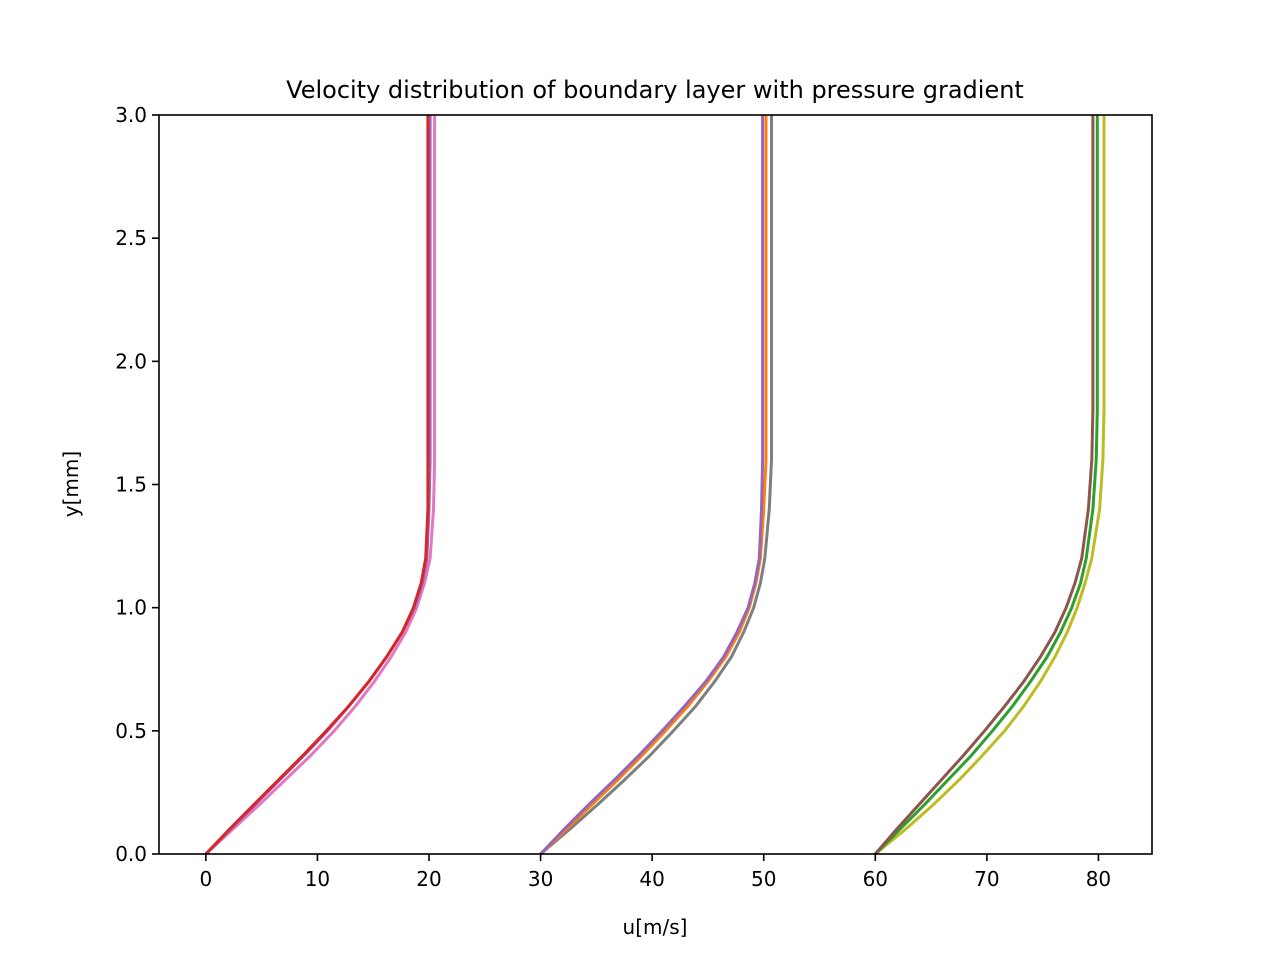 Image resolution: width=1280 pixels, height=960 pixels. Describe the element at coordinates (131, 608) in the screenshot. I see `y-tick-label: 1.0` at that location.